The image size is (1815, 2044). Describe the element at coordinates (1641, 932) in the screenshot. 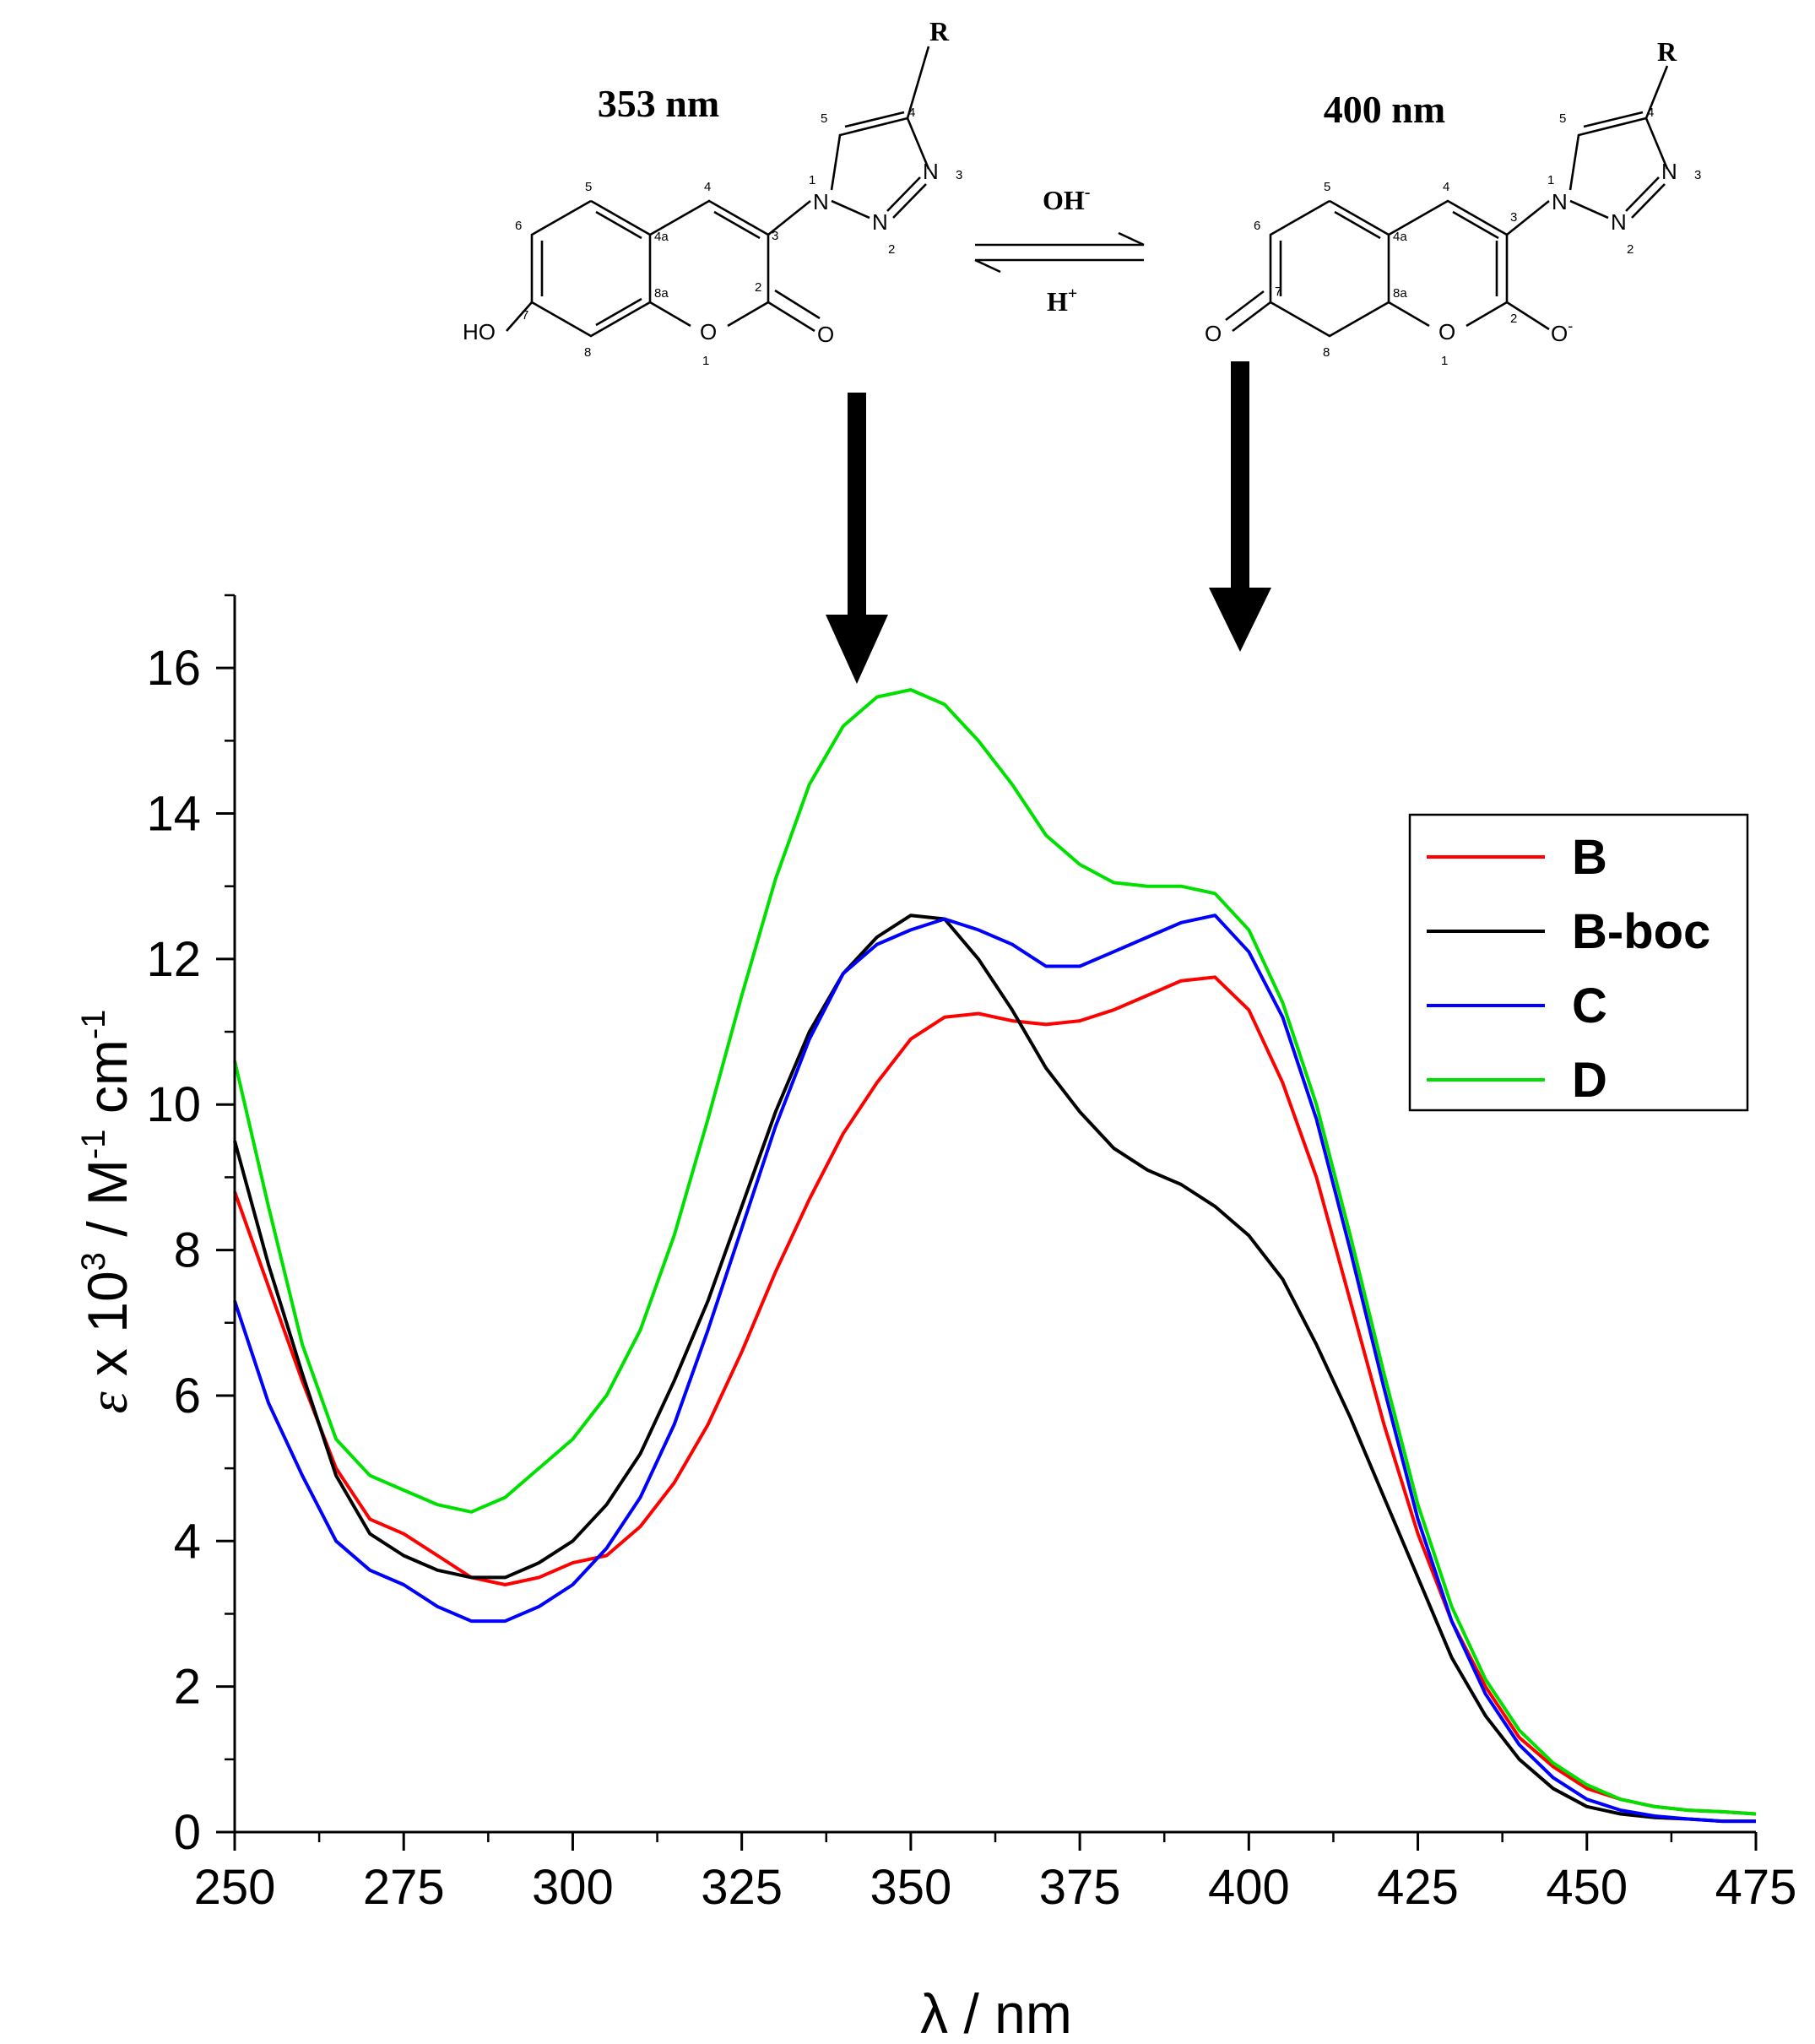

I see `legend-label-b-boc: B-boc` at that location.